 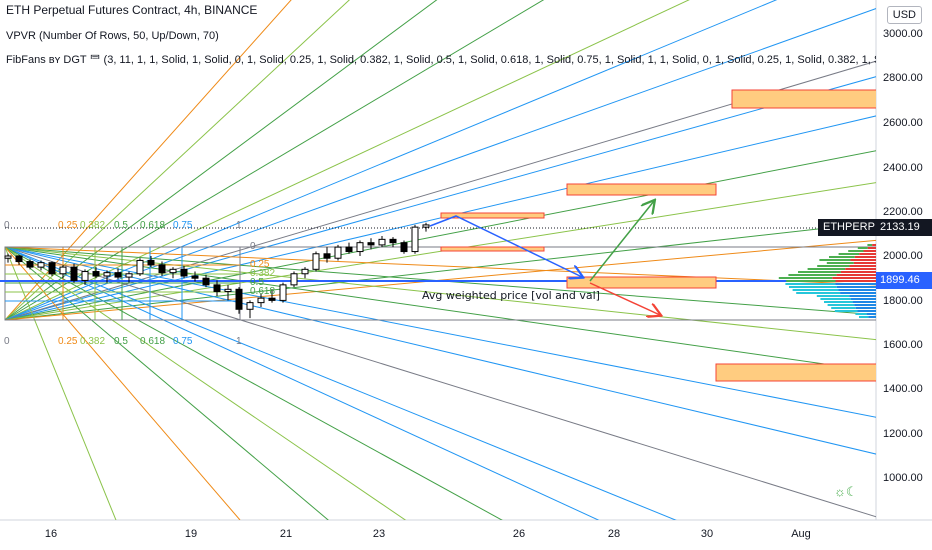 What do you see at coordinates (904, 227) in the screenshot?
I see `last-price-tag: 2133.19` at bounding box center [904, 227].